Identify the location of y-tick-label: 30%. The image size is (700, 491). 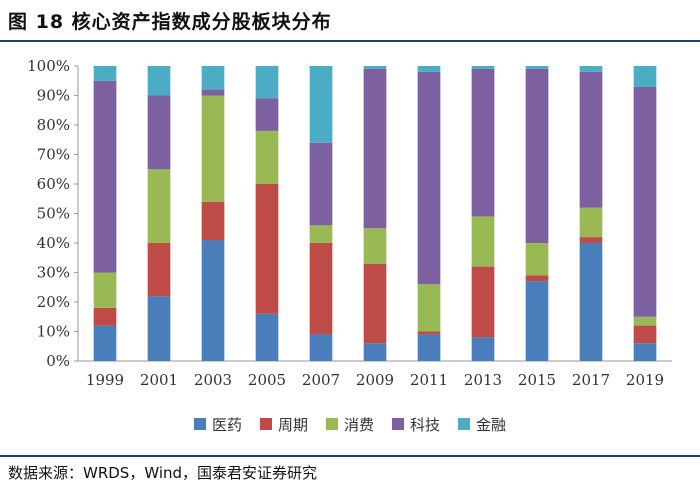
(53, 273).